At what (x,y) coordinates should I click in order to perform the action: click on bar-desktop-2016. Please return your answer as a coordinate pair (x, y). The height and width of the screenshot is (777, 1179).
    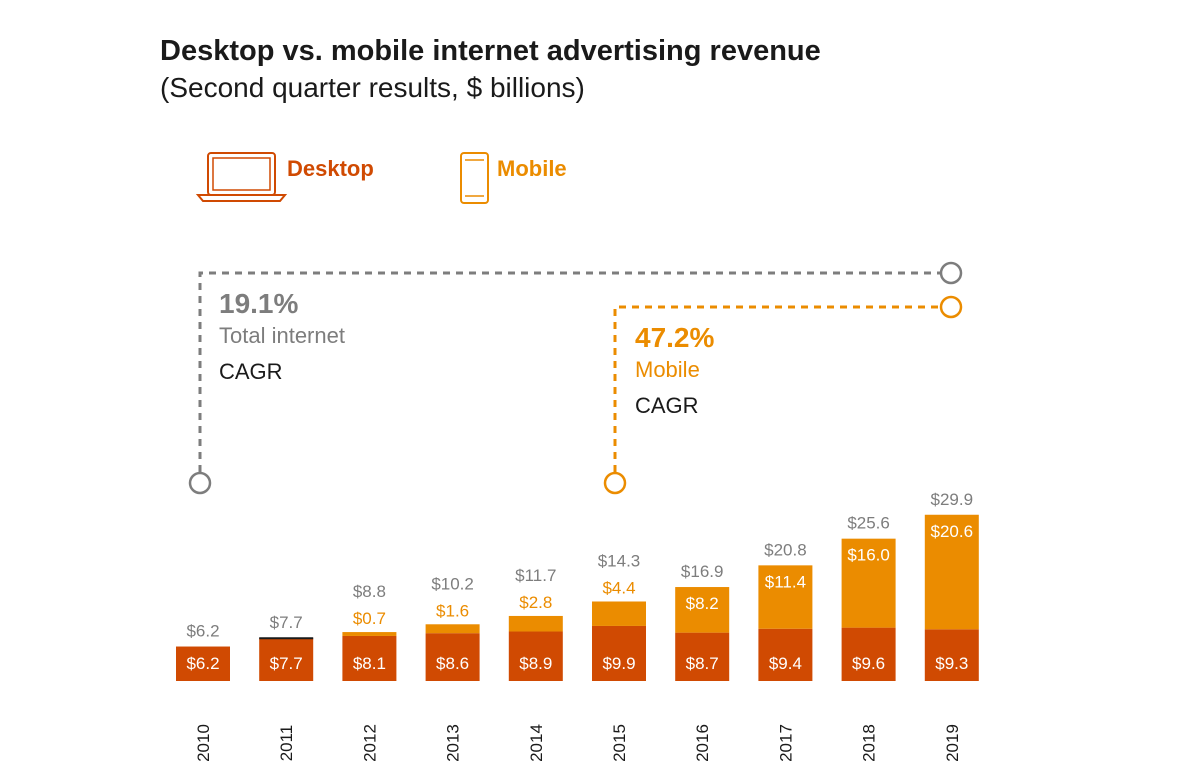
    Looking at the image, I should click on (702, 656).